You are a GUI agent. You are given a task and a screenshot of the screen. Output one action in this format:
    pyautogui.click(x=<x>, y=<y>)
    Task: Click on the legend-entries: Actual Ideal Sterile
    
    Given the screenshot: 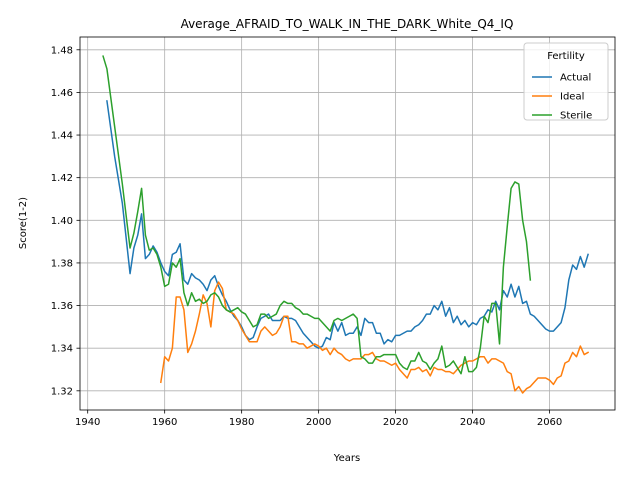 What is the action you would take?
    pyautogui.click(x=562, y=97)
    